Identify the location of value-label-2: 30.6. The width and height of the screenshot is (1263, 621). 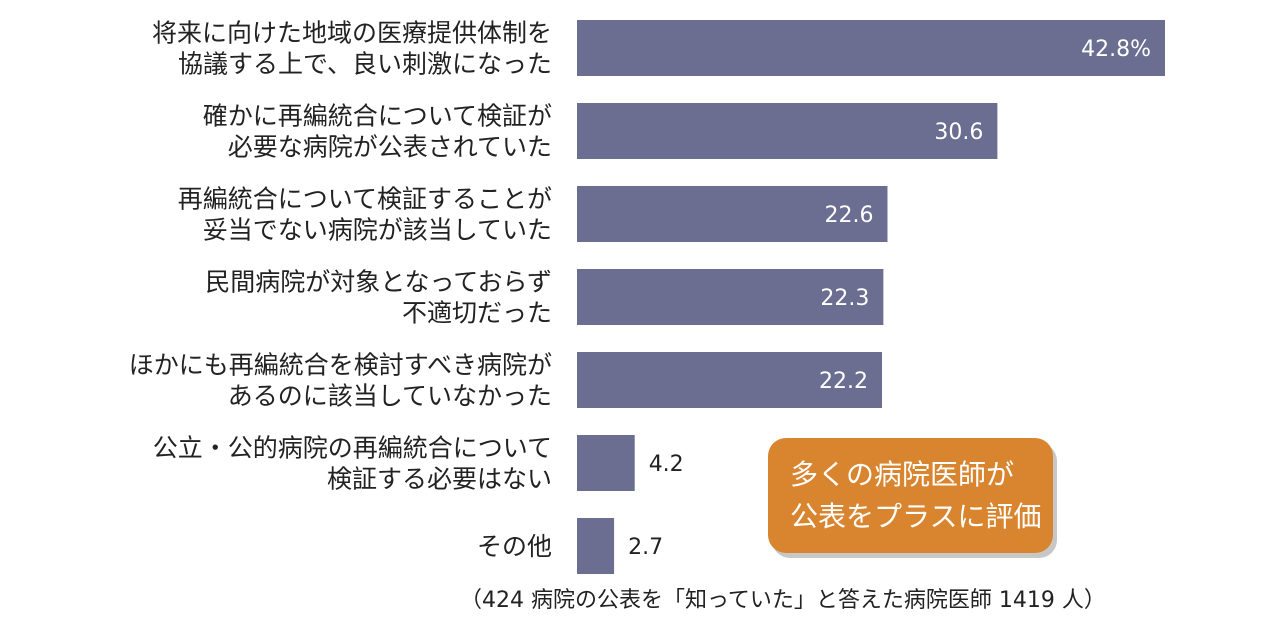
(958, 132).